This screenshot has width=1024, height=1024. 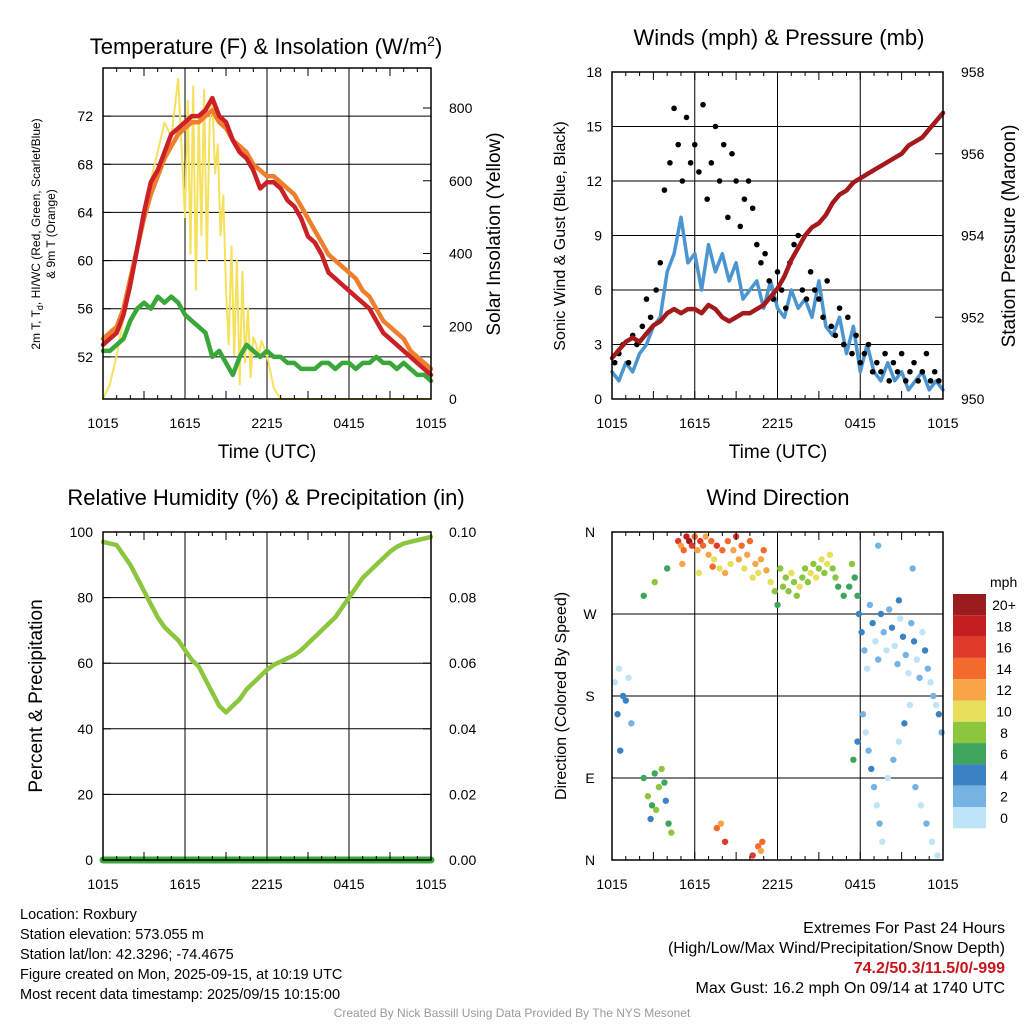 What do you see at coordinates (462, 860) in the screenshot?
I see `y-right-tick-label: 0.00` at bounding box center [462, 860].